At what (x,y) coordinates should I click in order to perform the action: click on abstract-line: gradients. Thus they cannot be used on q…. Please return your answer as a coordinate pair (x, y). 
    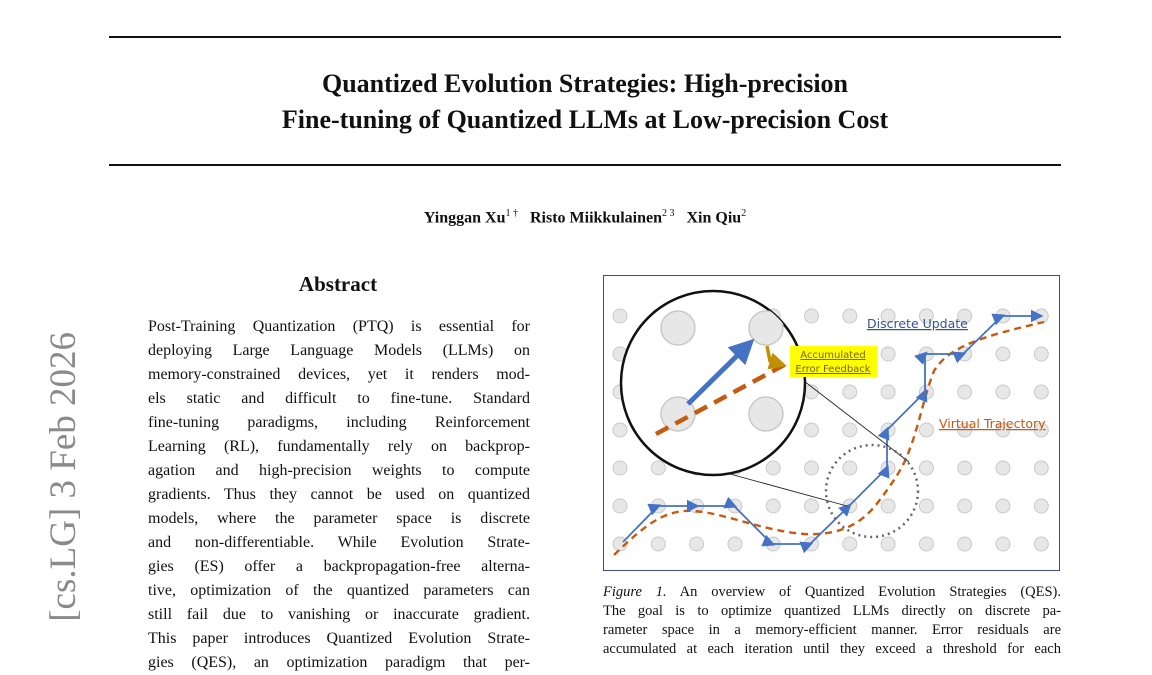
    Looking at the image, I should click on (339, 494).